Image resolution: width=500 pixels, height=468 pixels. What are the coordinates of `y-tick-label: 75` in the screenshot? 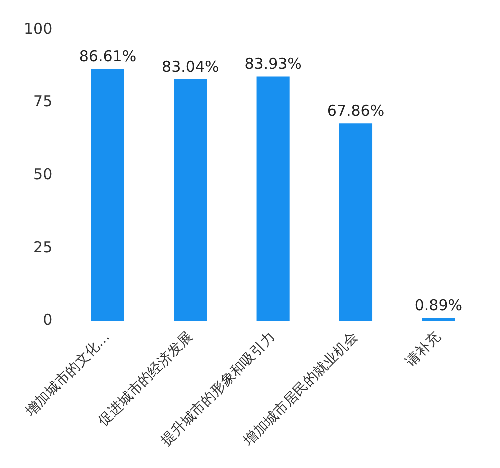 It's located at (43, 101).